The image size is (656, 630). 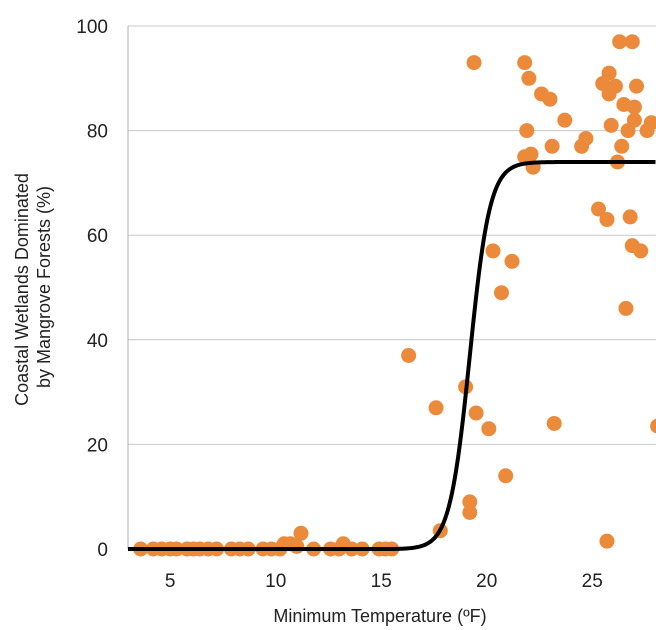 What do you see at coordinates (22, 289) in the screenshot?
I see `y-axis-title-line-1: Coastal Wetlands Dominated` at bounding box center [22, 289].